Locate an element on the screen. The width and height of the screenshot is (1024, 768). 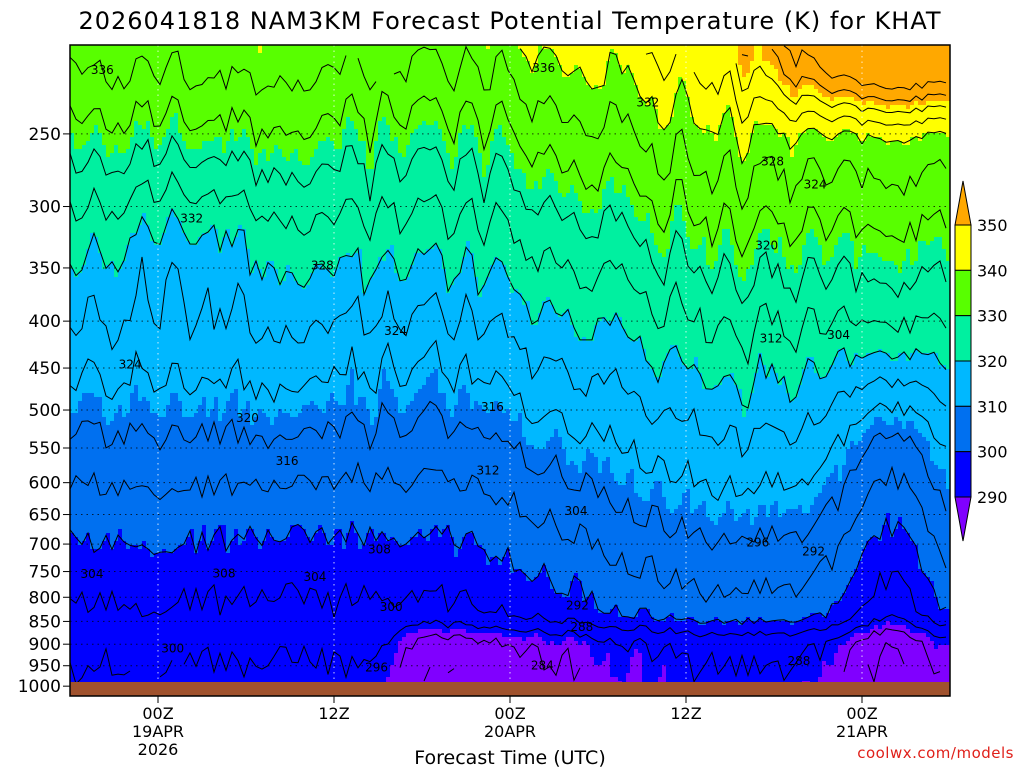
x-axis-label: Forecast Time (UTC) is located at coordinates (509, 757).